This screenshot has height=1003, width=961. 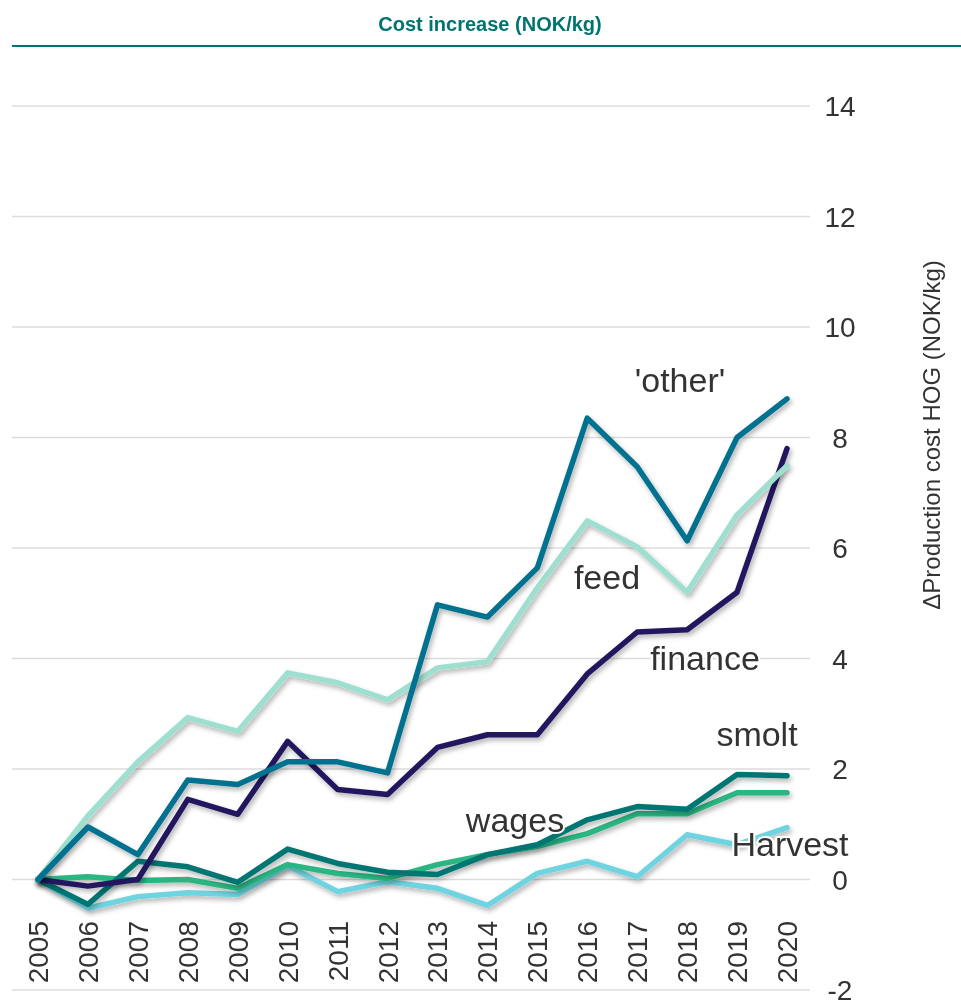 What do you see at coordinates (790, 844) in the screenshot?
I see `series-label: Harvest` at bounding box center [790, 844].